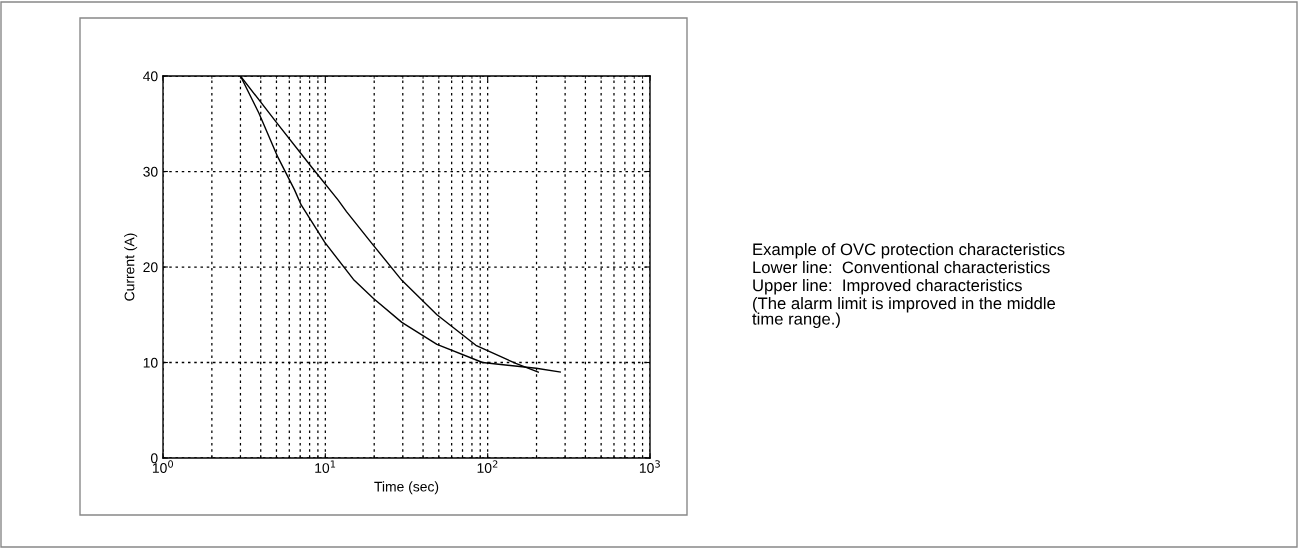 The width and height of the screenshot is (1299, 548). Describe the element at coordinates (150, 171) in the screenshot. I see `y-tick-label: 30` at that location.